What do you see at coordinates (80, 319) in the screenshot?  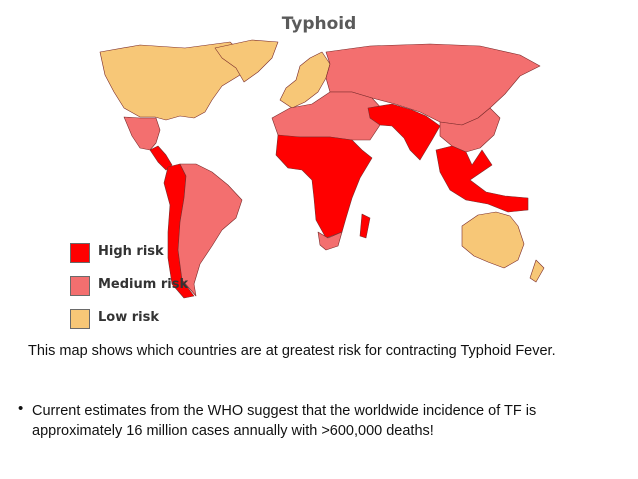 I see `legend-swatch-low` at bounding box center [80, 319].